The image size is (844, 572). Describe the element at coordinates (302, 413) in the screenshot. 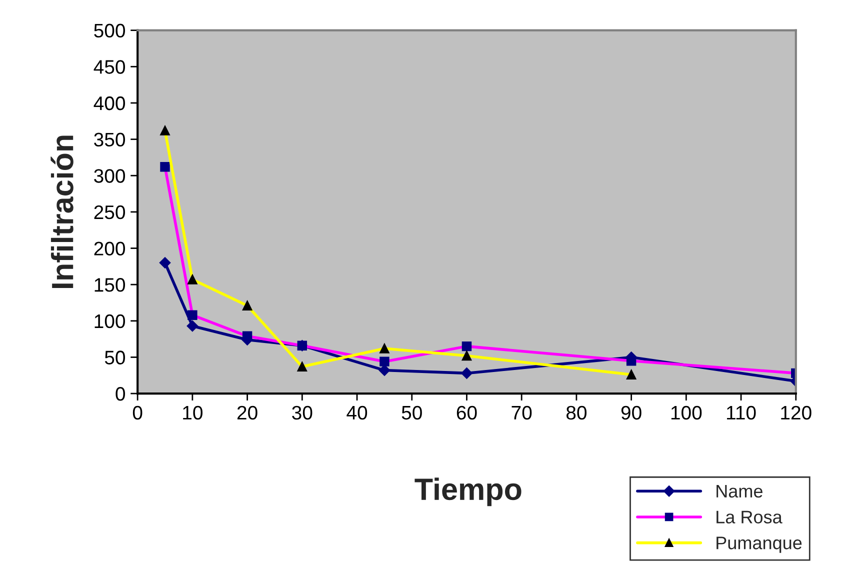

I see `x-tick-label: 30` at that location.